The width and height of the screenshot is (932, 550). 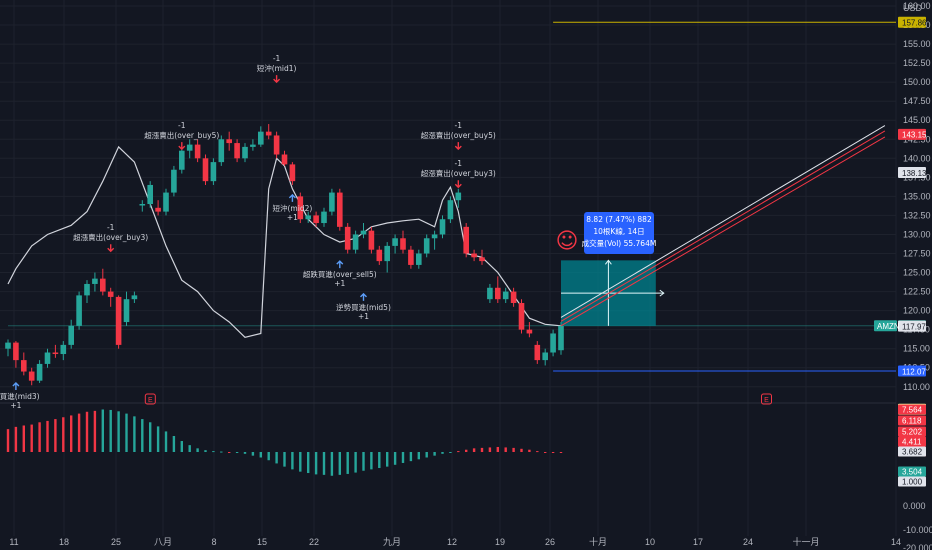 I want to click on time-tick: 11, so click(x=13, y=542).